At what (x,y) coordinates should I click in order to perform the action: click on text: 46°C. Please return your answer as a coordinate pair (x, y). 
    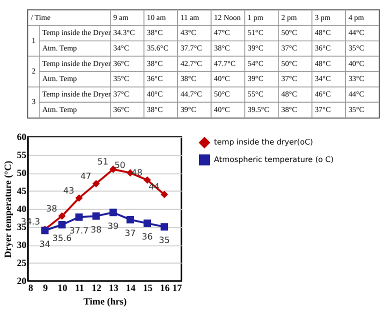
    Looking at the image, I should click on (322, 94).